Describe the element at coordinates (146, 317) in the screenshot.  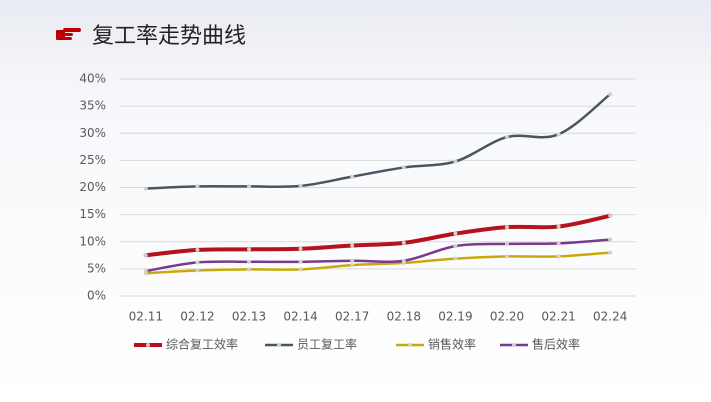
I see `x-tick-label: 02.11` at that location.